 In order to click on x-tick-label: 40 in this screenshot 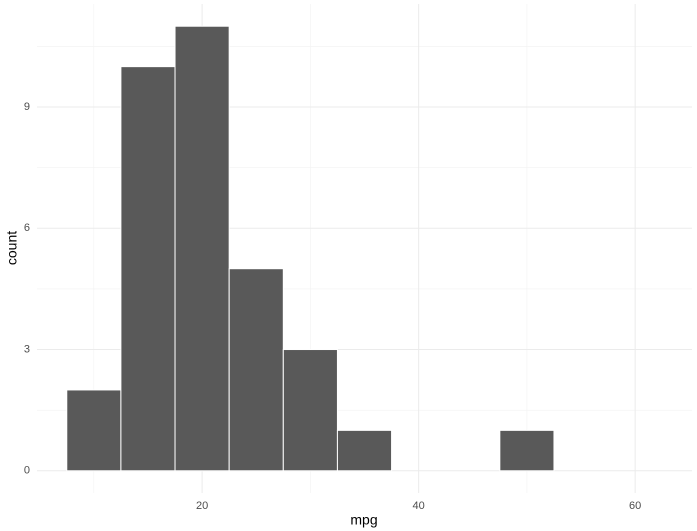, I will do `click(419, 506)`.